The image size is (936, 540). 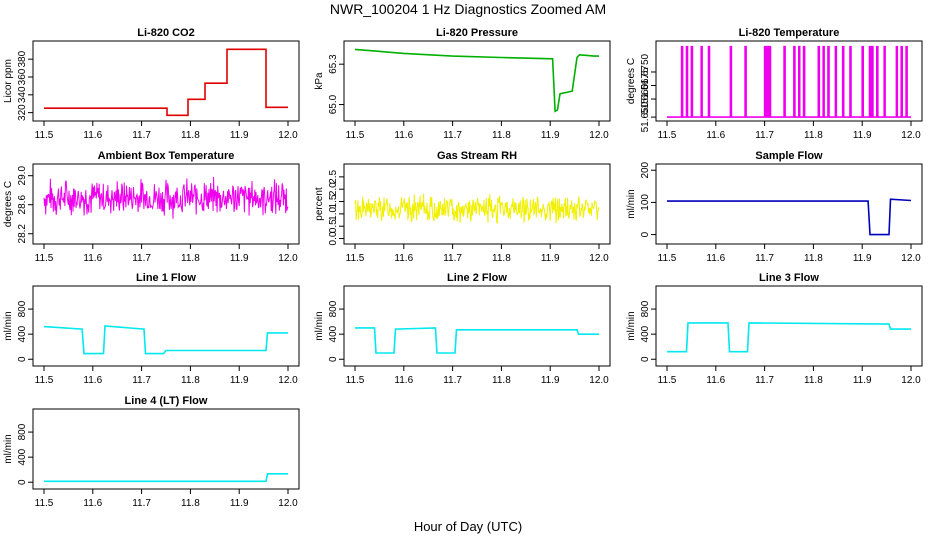 What do you see at coordinates (645, 202) in the screenshot?
I see `y-tick-label: 100` at bounding box center [645, 202].